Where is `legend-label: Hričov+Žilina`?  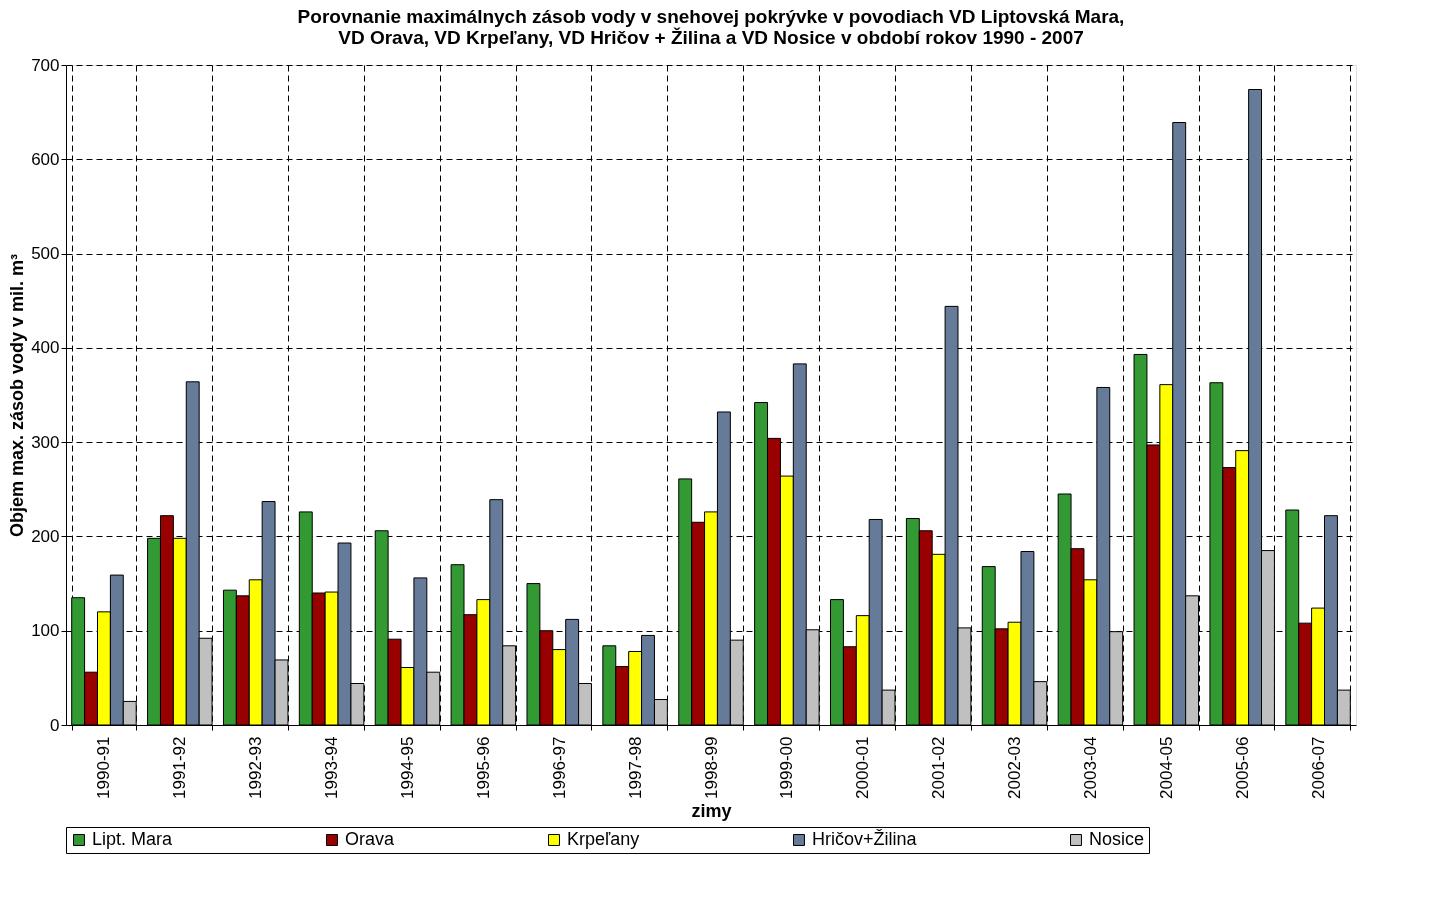
legend-label: Hričov+Žilina is located at coordinates (865, 839).